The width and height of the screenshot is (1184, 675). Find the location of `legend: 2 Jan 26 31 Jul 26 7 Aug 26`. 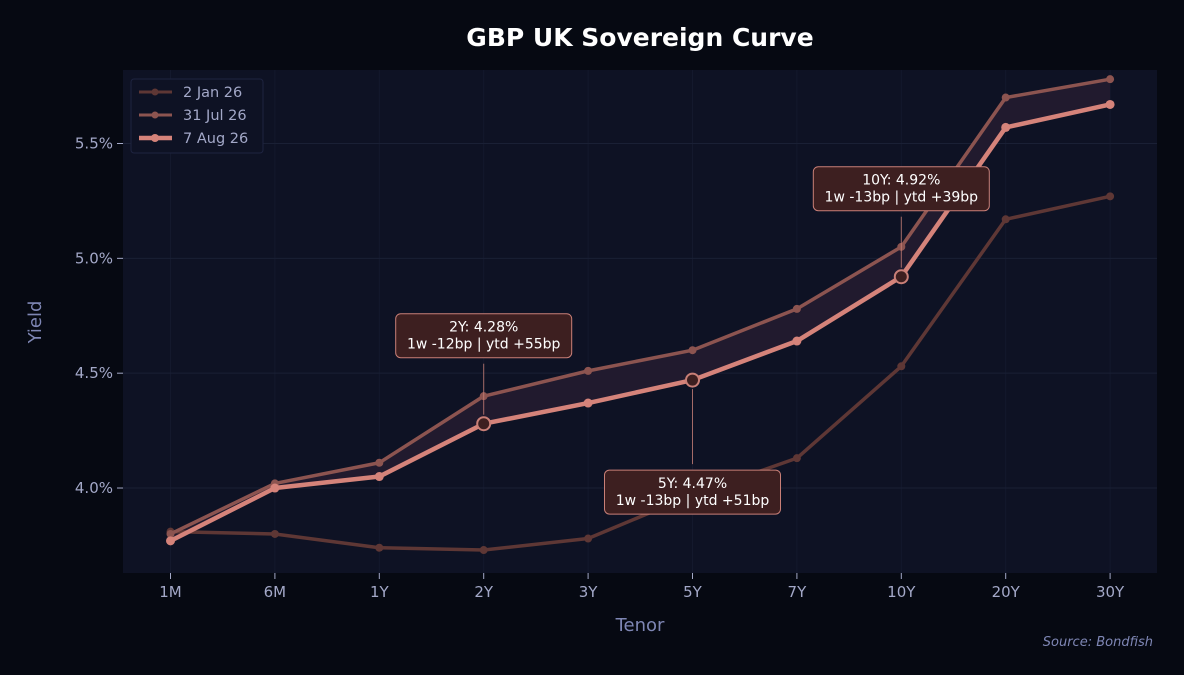

legend: 2 Jan 26 31 Jul 26 7 Aug 26 is located at coordinates (197, 116).